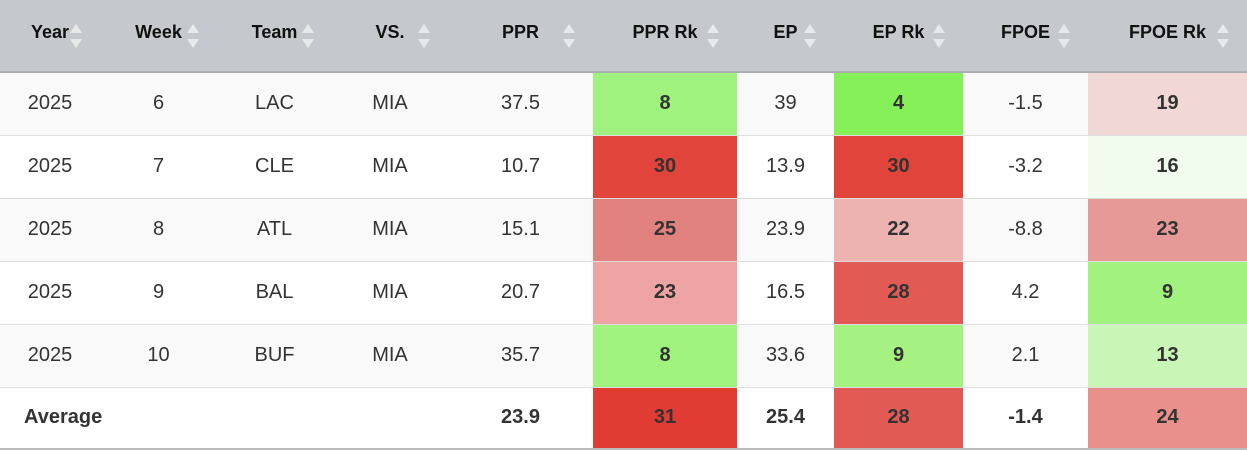 Image resolution: width=1247 pixels, height=450 pixels. I want to click on average-ep: 25.4, so click(785, 418).